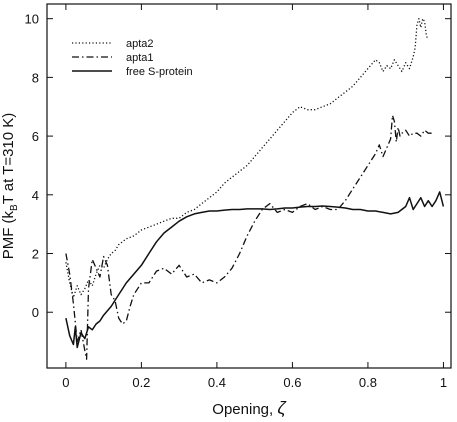 The image size is (457, 422). I want to click on y-tick-label: 0, so click(35, 312).